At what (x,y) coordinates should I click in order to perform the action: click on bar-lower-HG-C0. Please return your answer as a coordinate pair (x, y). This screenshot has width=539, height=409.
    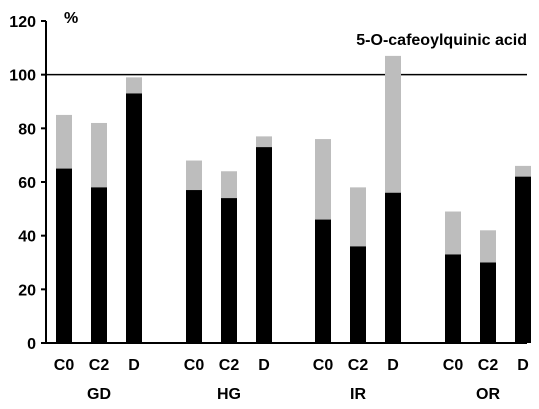
    Looking at the image, I should click on (194, 266).